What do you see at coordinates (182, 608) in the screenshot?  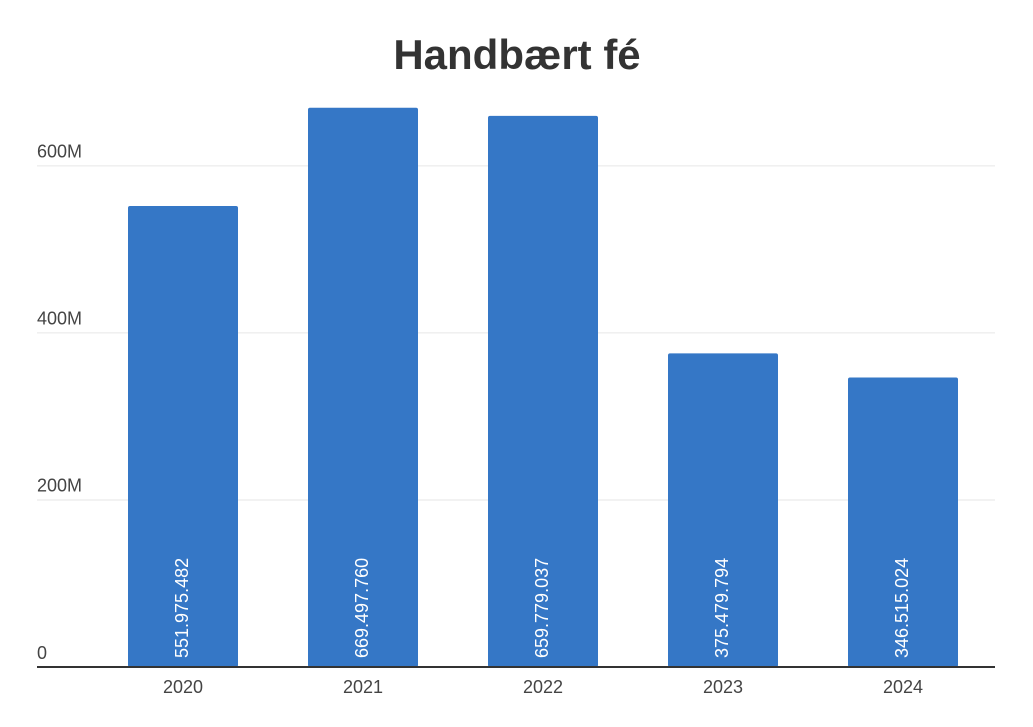 I see `value-label: 551.975.482` at bounding box center [182, 608].